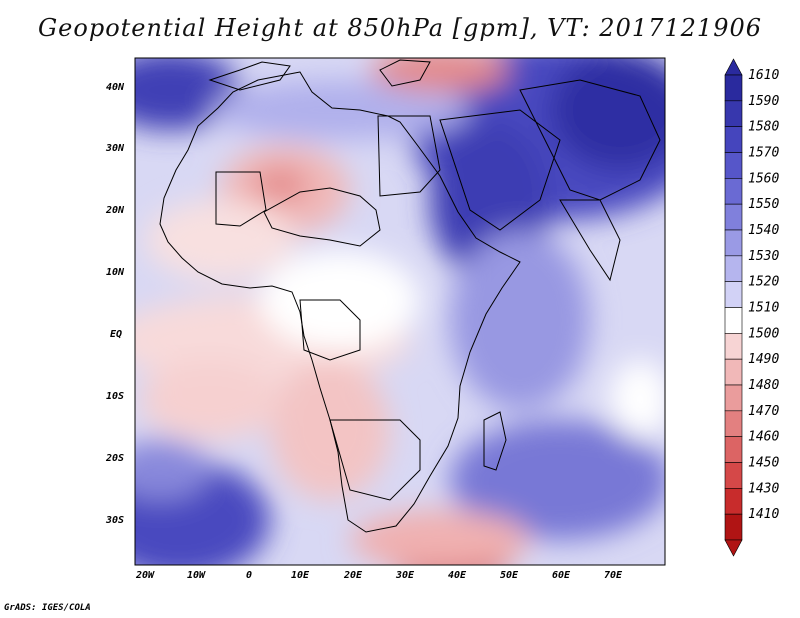 The height and width of the screenshot is (618, 800). Describe the element at coordinates (116, 334) in the screenshot. I see `lat-label: EQ` at that location.